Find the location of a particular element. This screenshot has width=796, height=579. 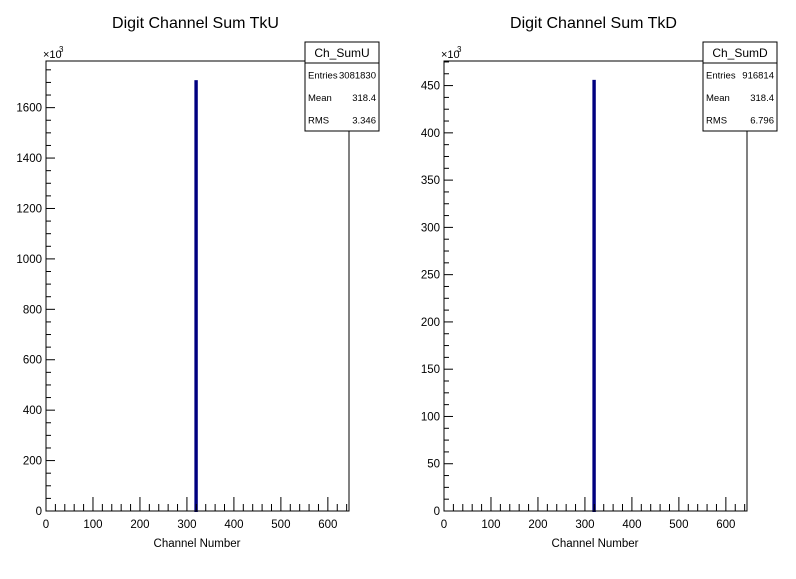

y-tick-label: 150 is located at coordinates (430, 370).